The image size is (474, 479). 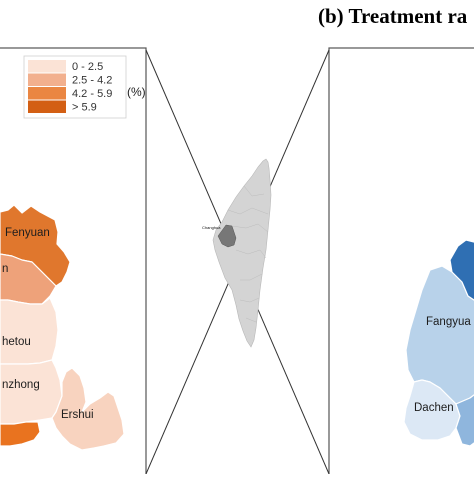 I want to click on map-a, so click(x=62, y=327).